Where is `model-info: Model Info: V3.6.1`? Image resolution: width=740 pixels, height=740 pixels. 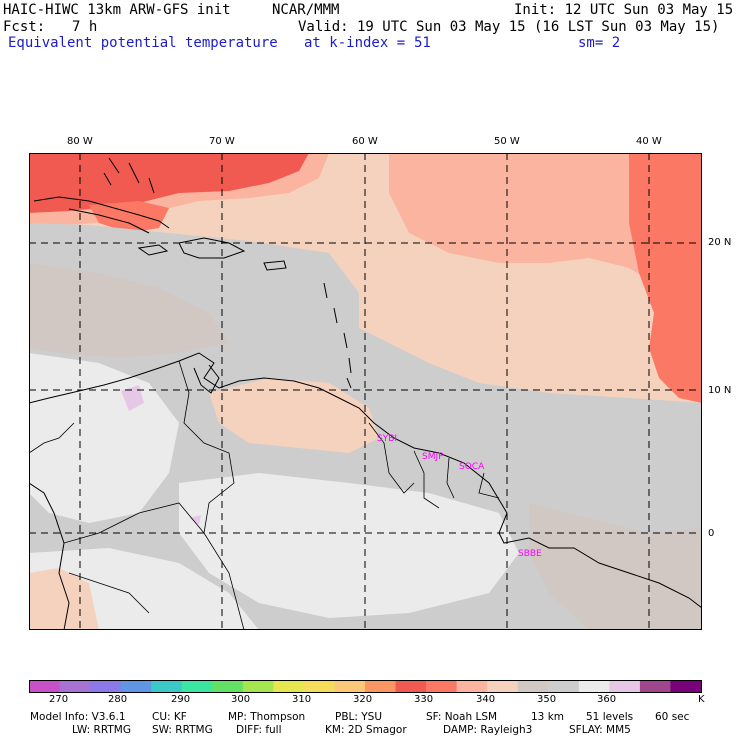 model-info: Model Info: V3.6.1 is located at coordinates (78, 717).